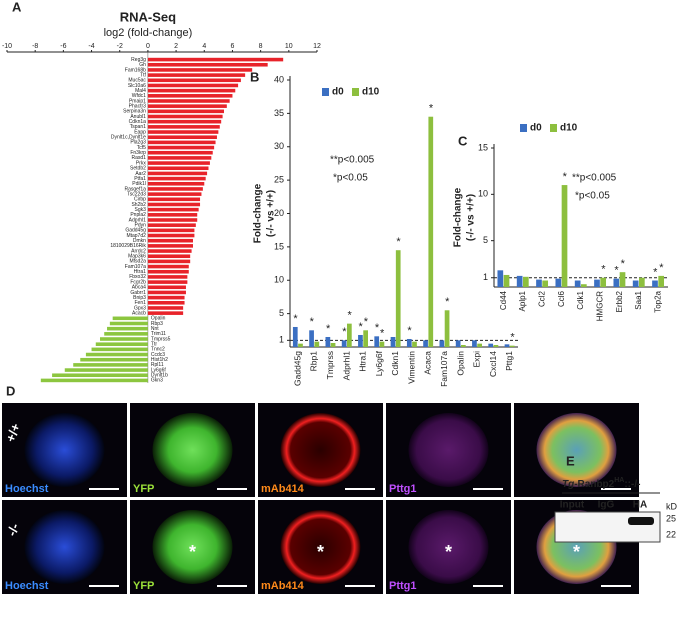 This screenshot has height=622, width=677. I want to click on title-part: -Ranbp2, so click(594, 484).